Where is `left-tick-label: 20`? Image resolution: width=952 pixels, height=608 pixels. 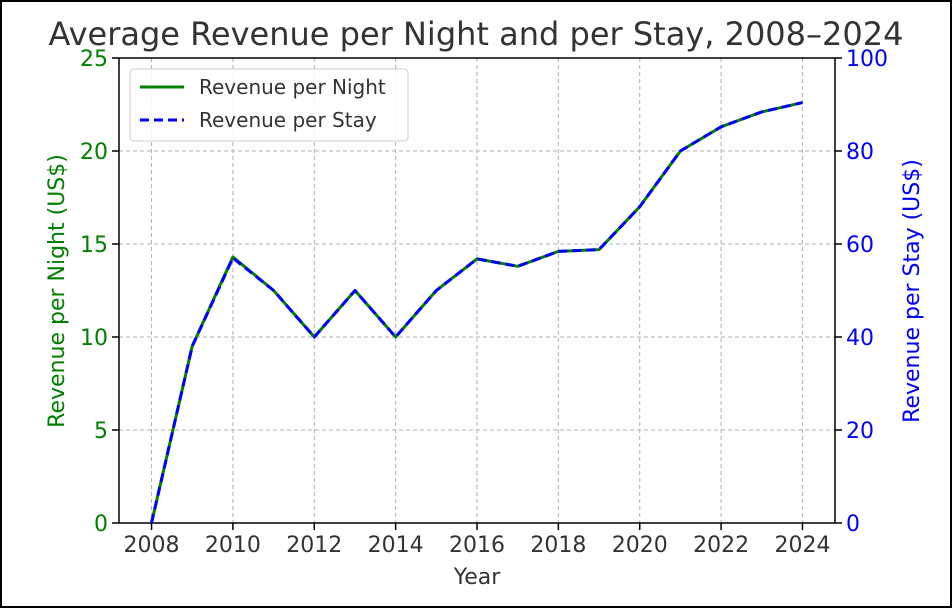 left-tick-label: 20 is located at coordinates (94, 152).